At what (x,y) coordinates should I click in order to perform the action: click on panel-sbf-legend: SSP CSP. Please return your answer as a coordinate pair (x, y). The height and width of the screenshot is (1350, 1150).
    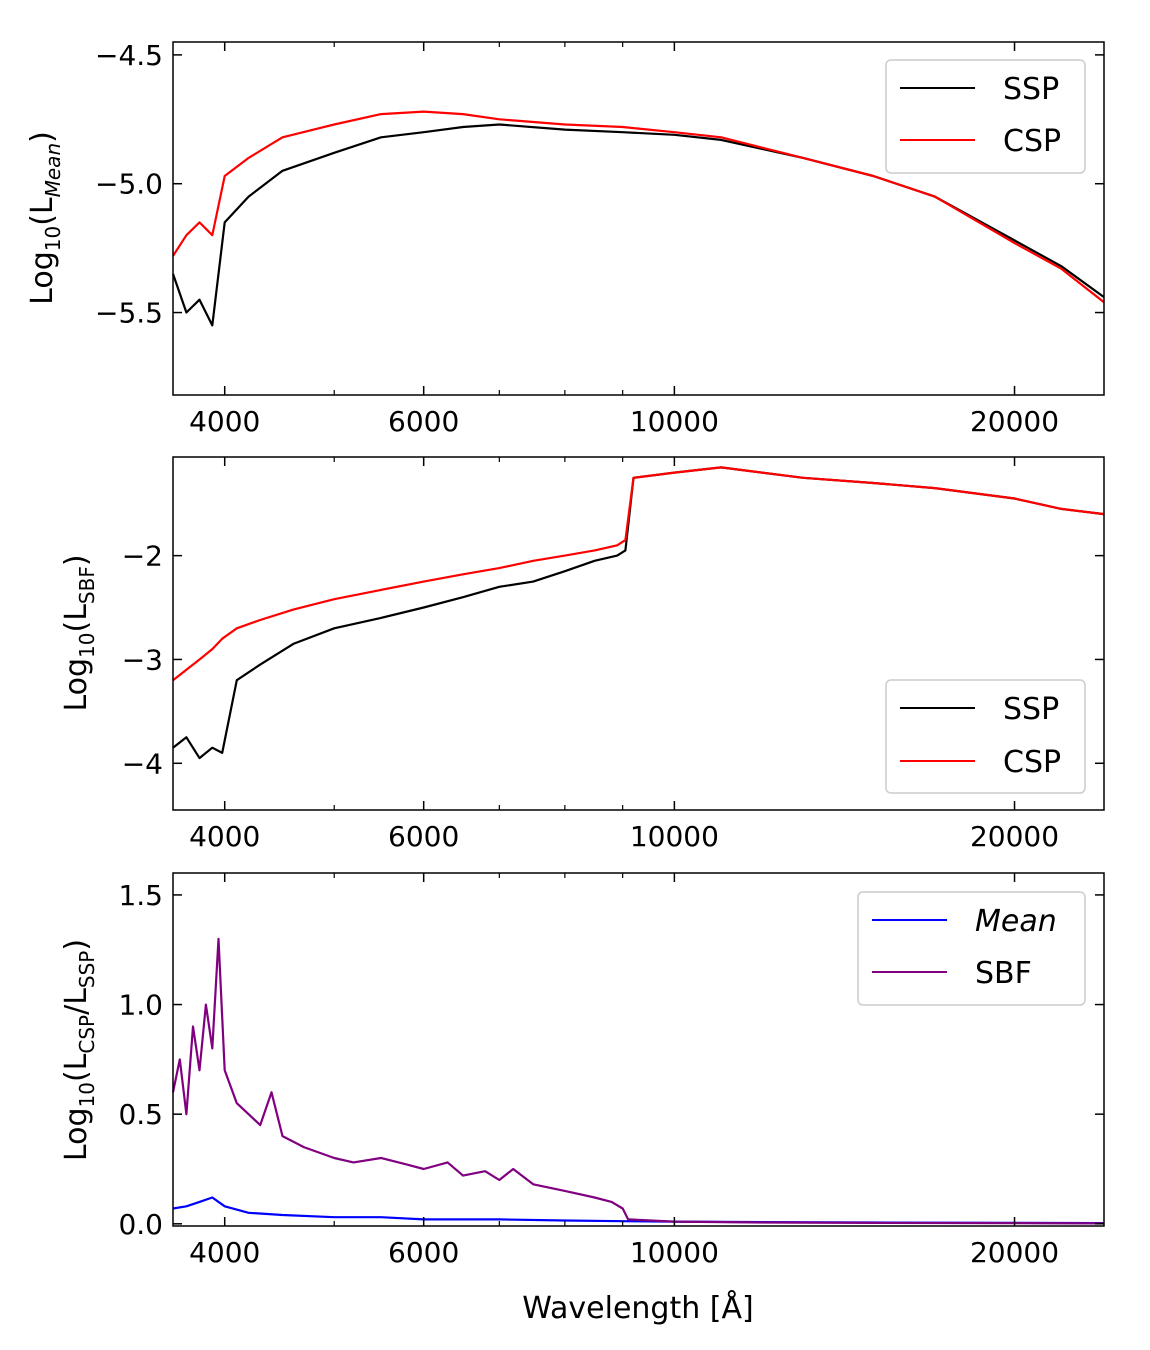
    Looking at the image, I should click on (985, 736).